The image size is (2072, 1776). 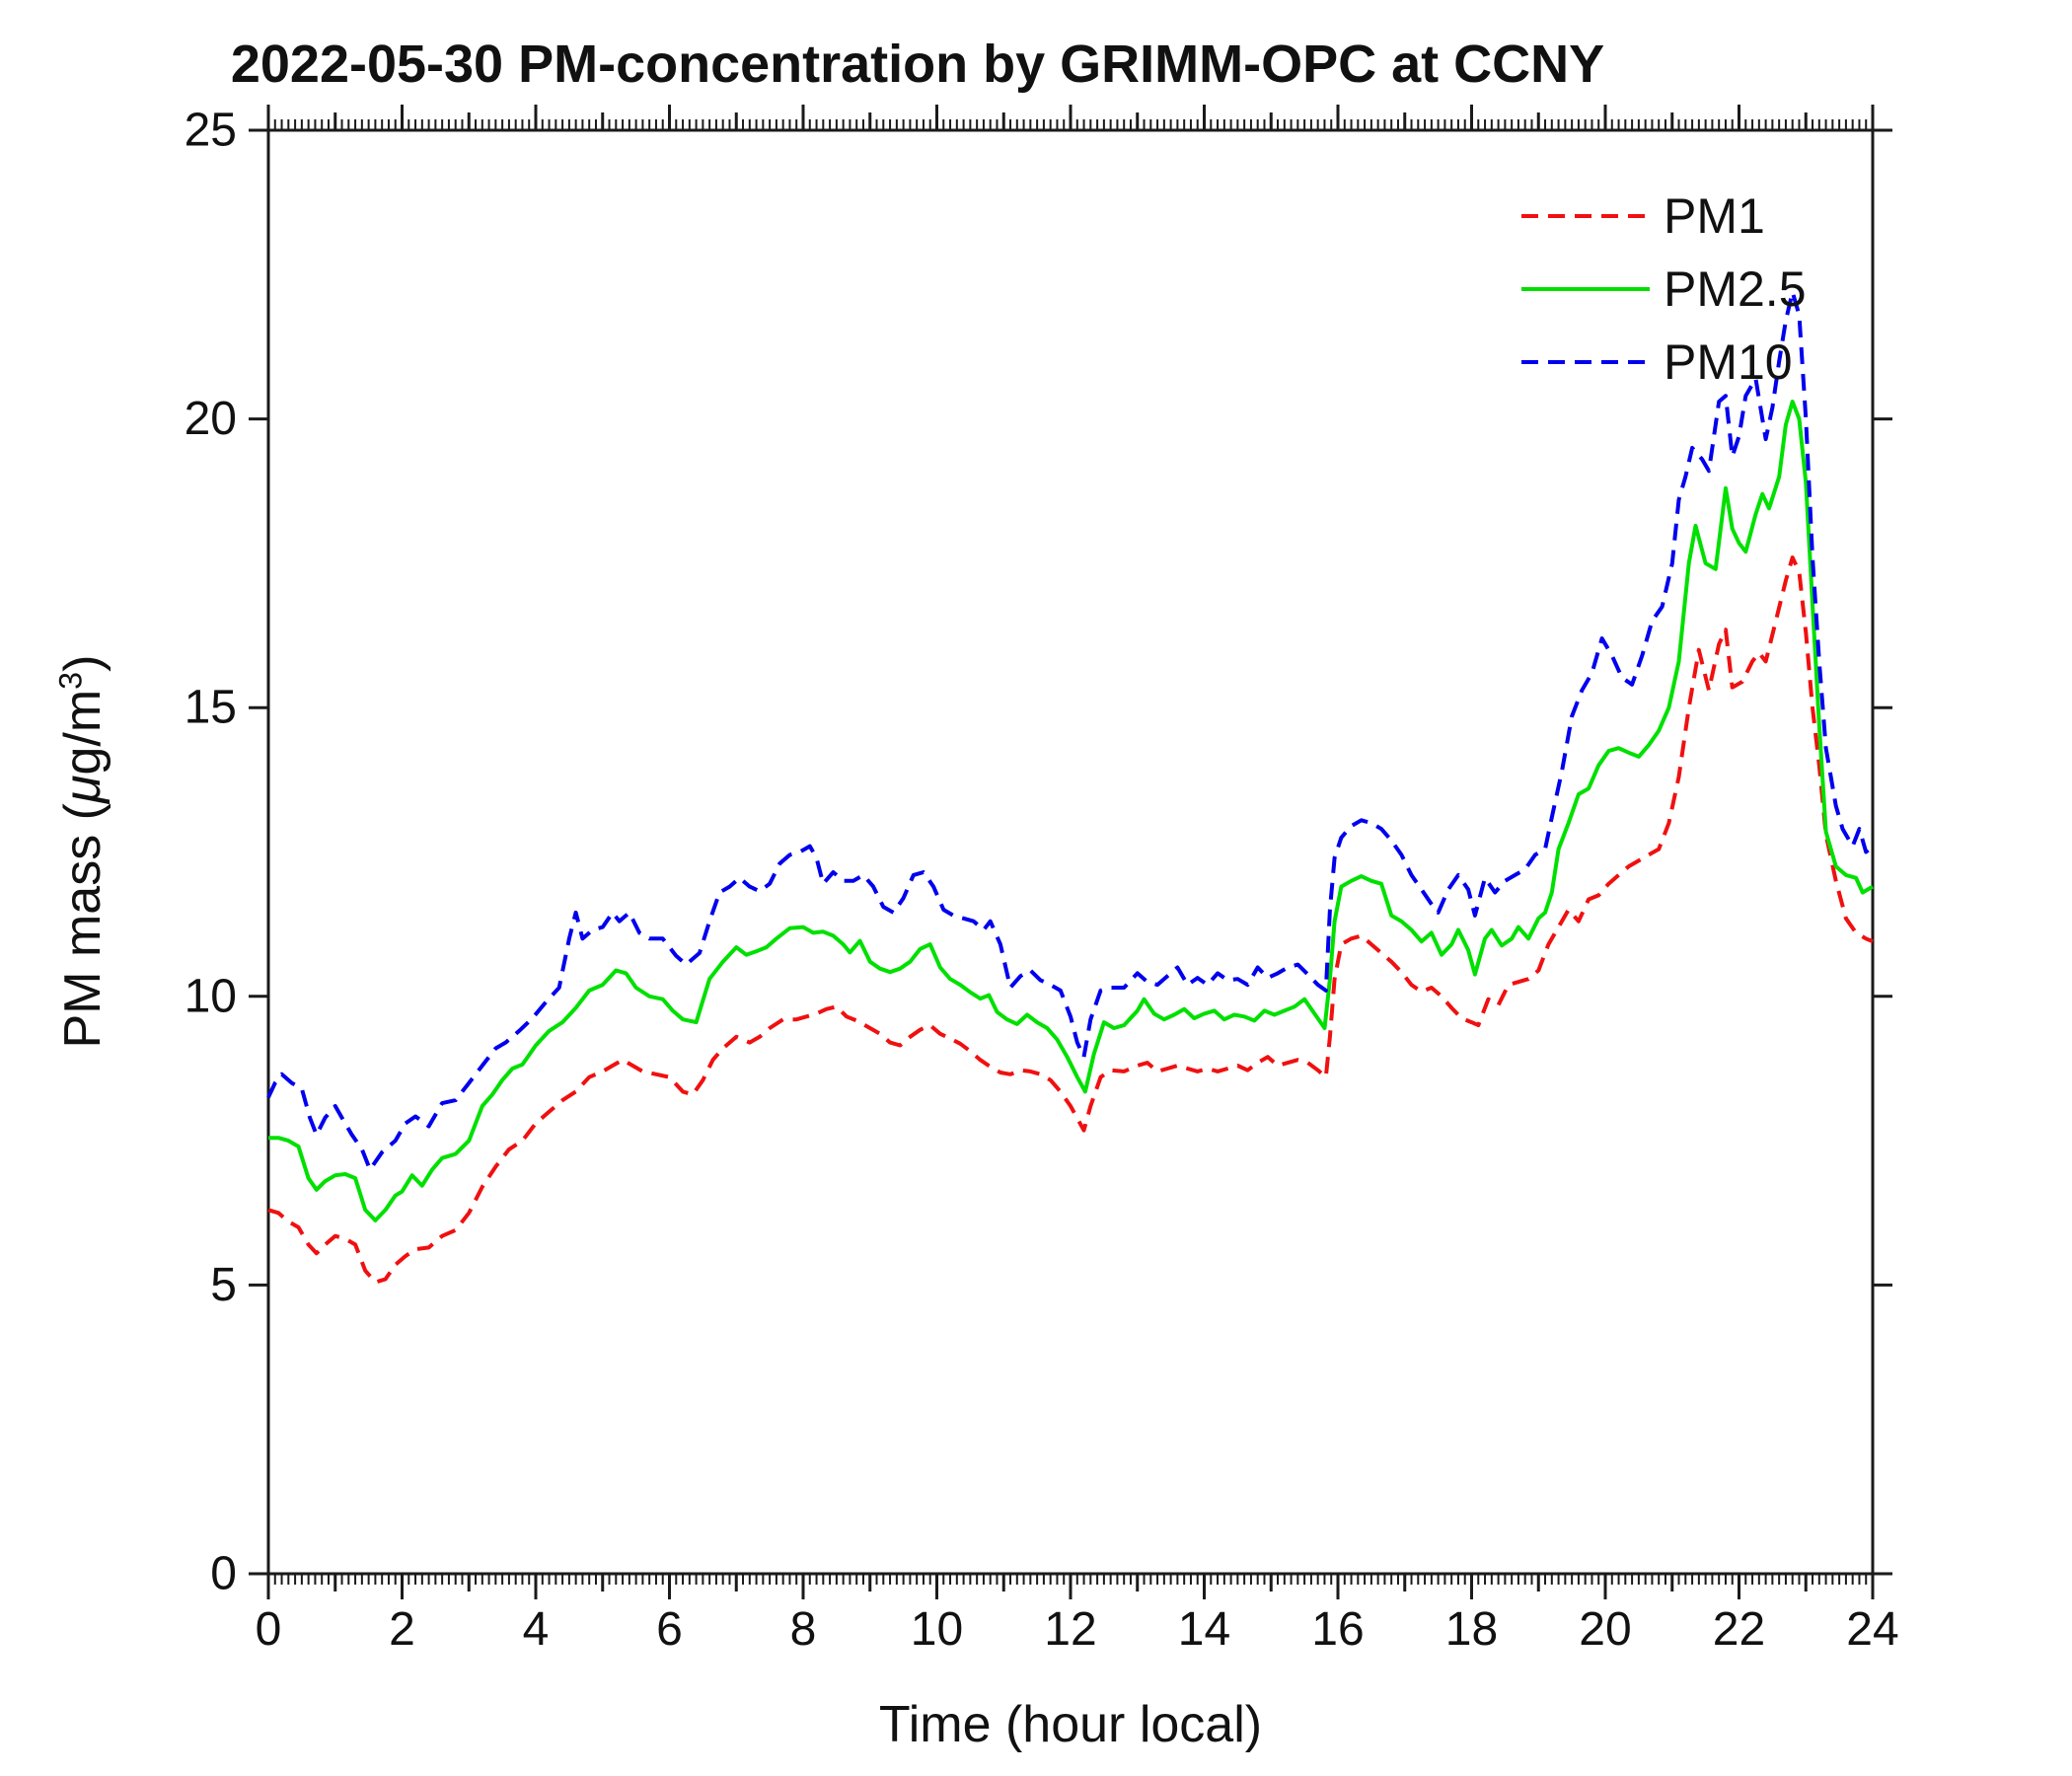 I want to click on x-tick-label: 2, so click(x=402, y=1630).